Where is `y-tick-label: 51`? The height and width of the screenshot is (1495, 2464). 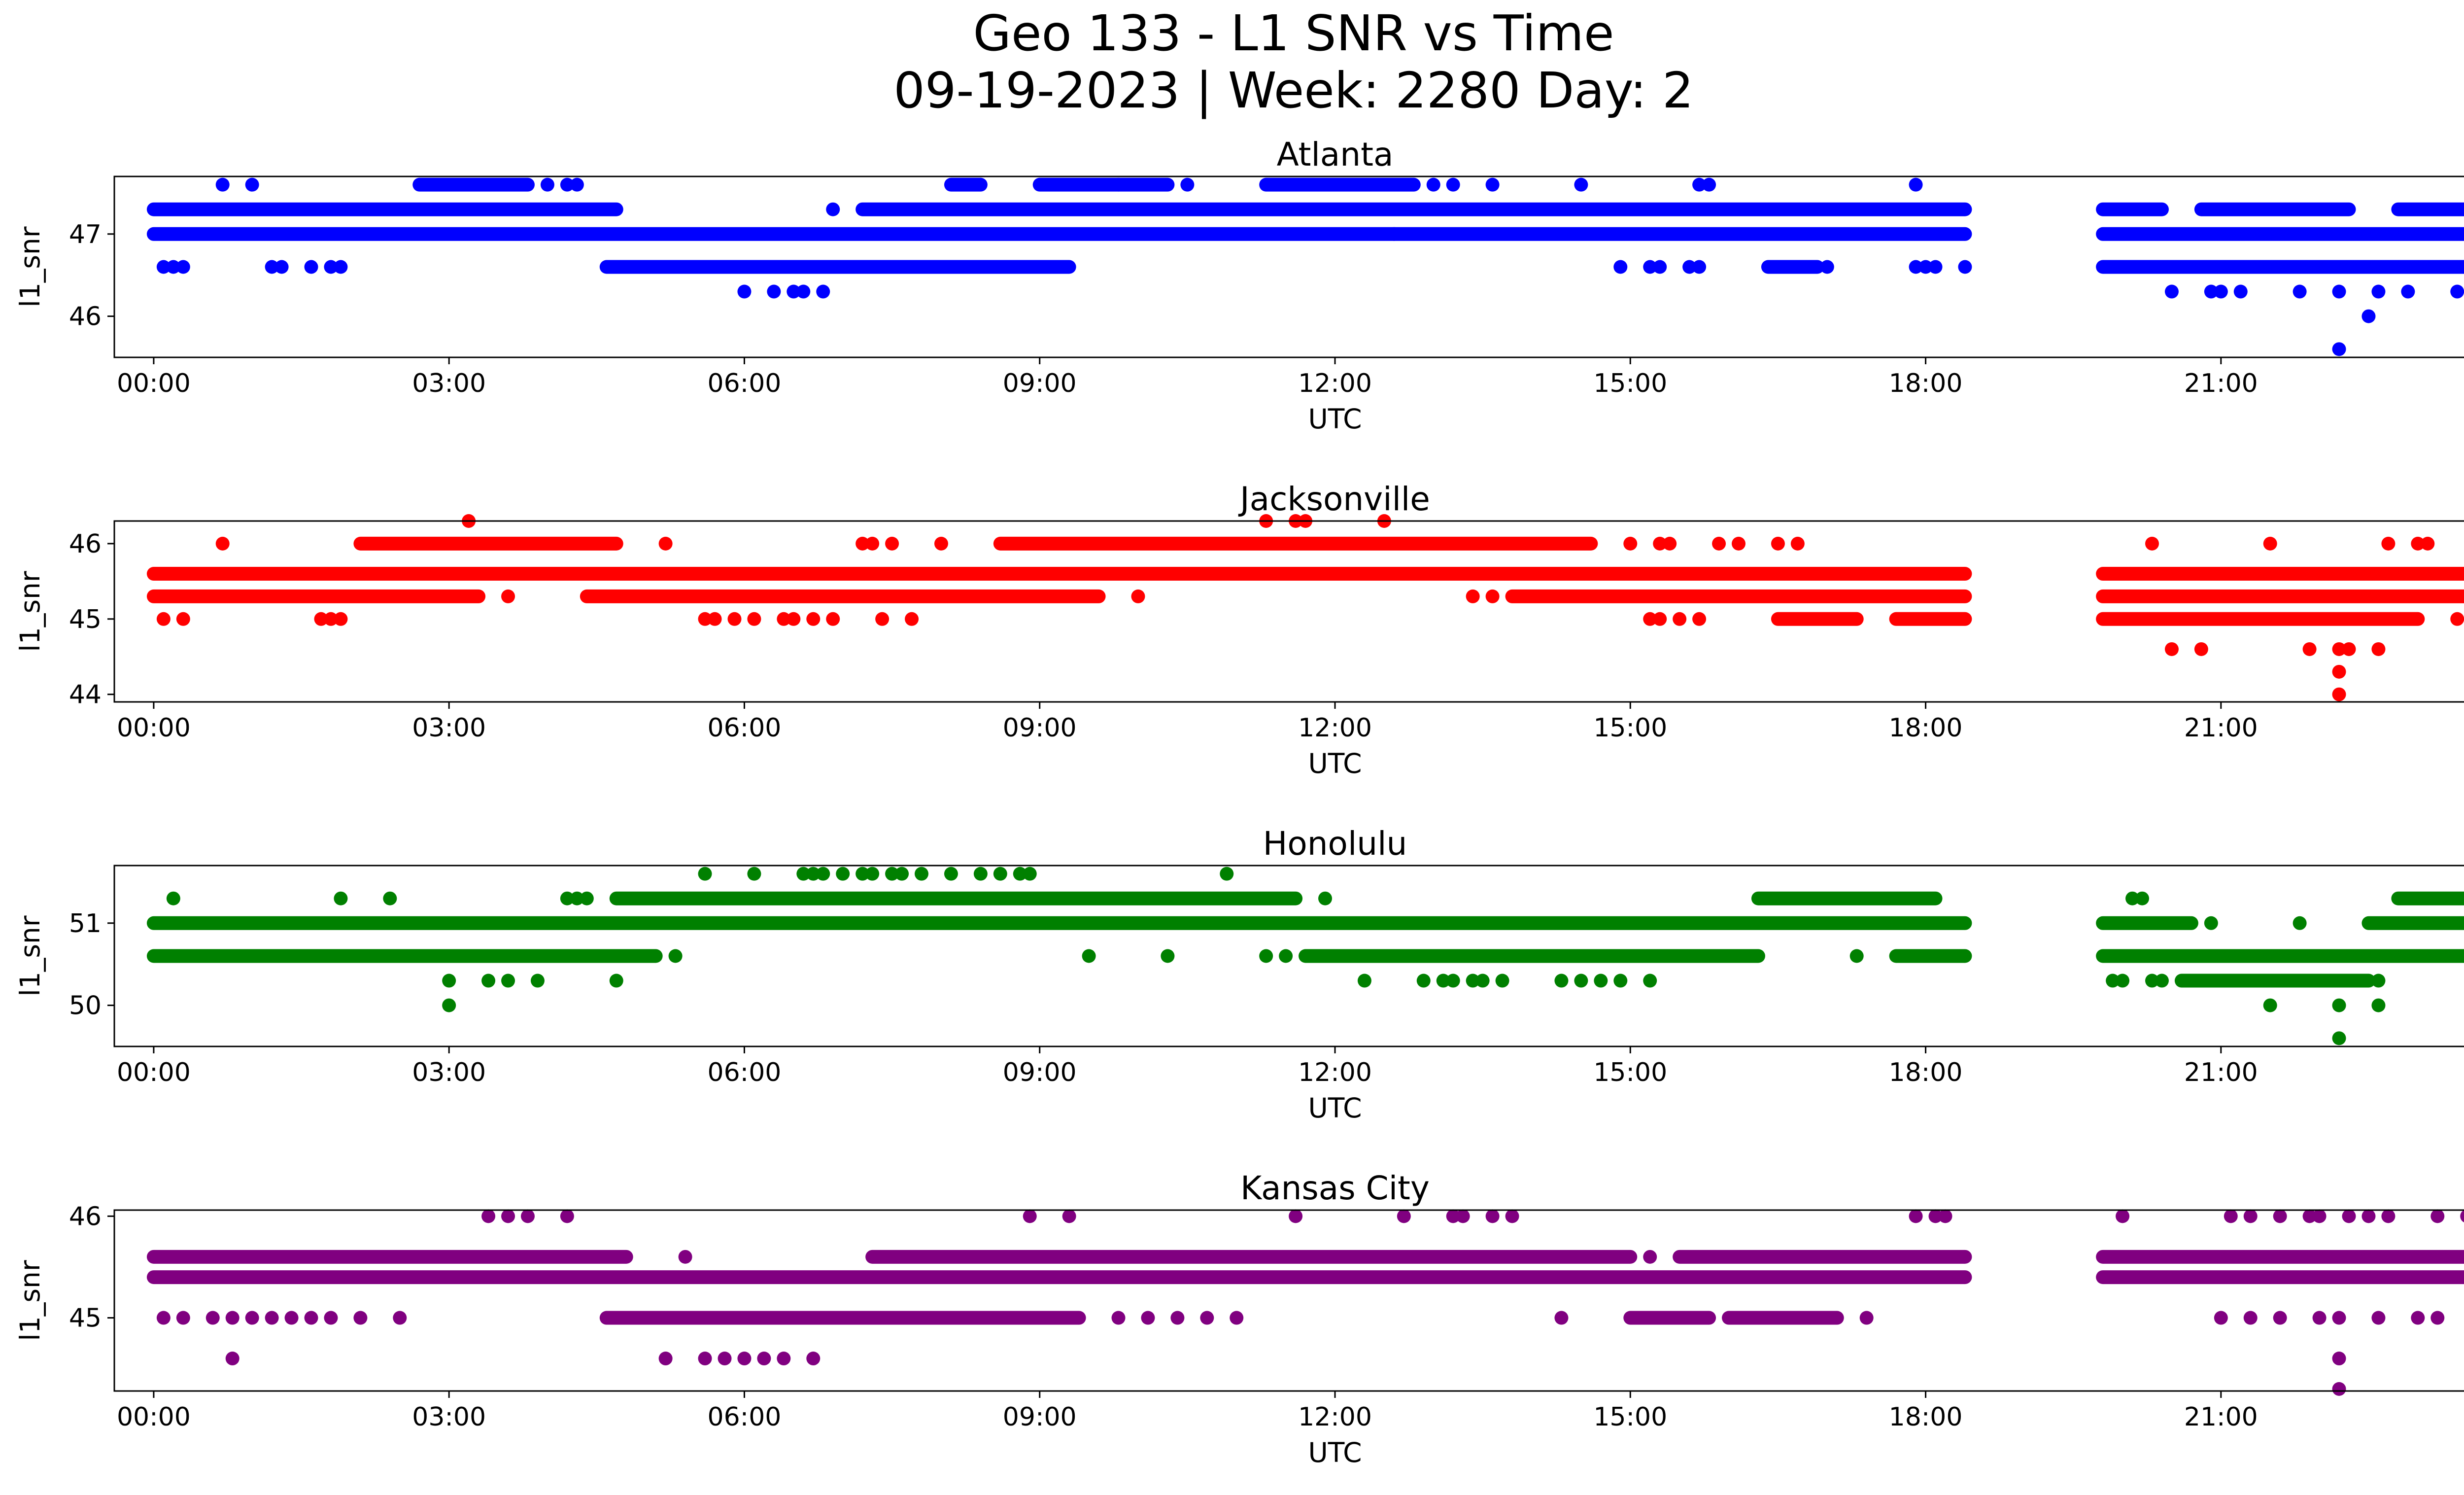 y-tick-label: 51 is located at coordinates (85, 924).